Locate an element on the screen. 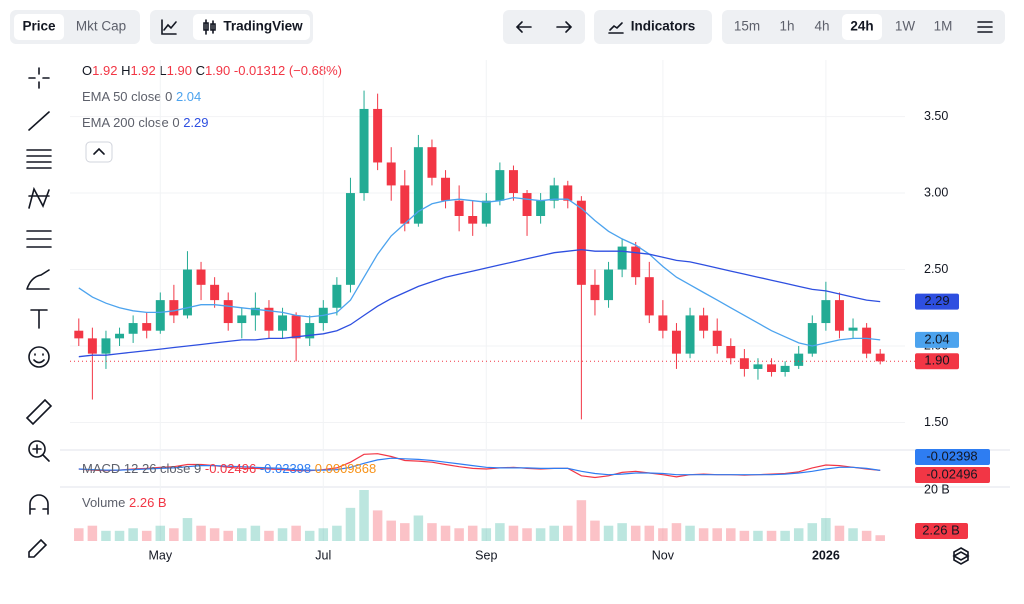  mkt-cap-label: Mkt Cap is located at coordinates (101, 26).